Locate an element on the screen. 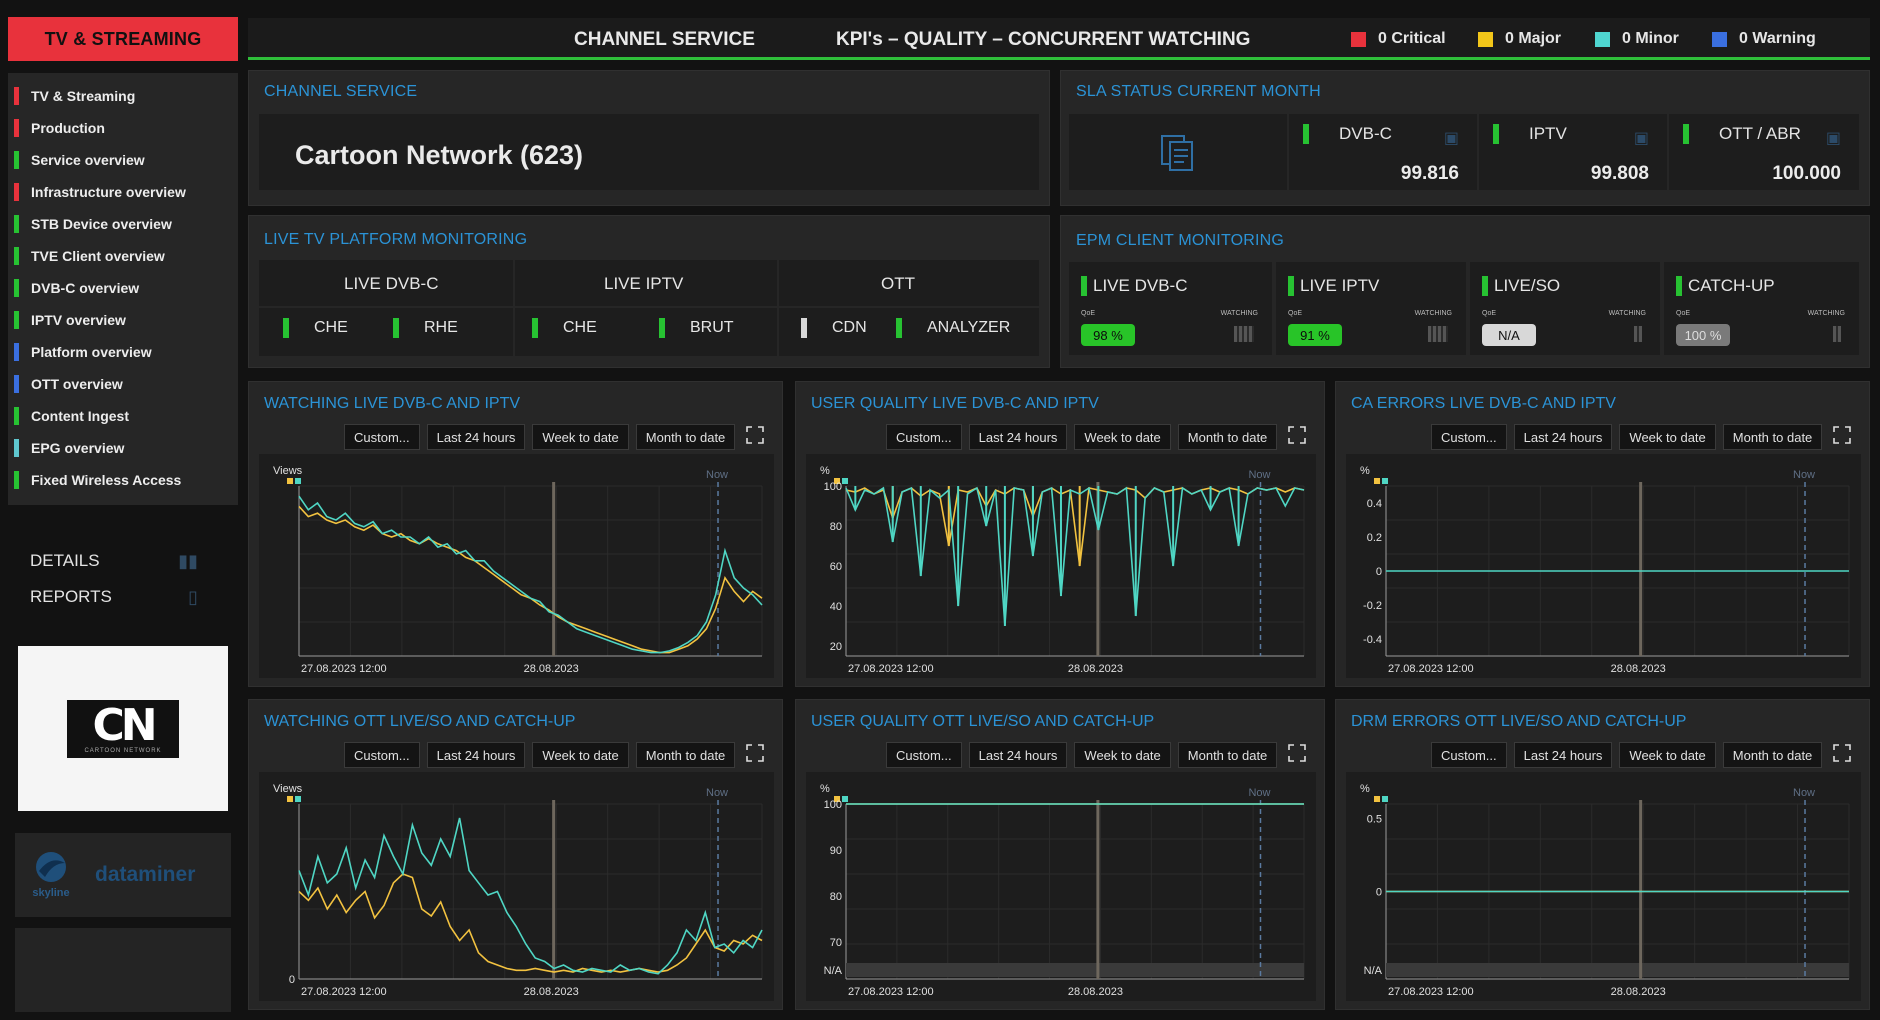  sidebar-item-stb-device-overview: STB Device overview is located at coordinates (123, 224).